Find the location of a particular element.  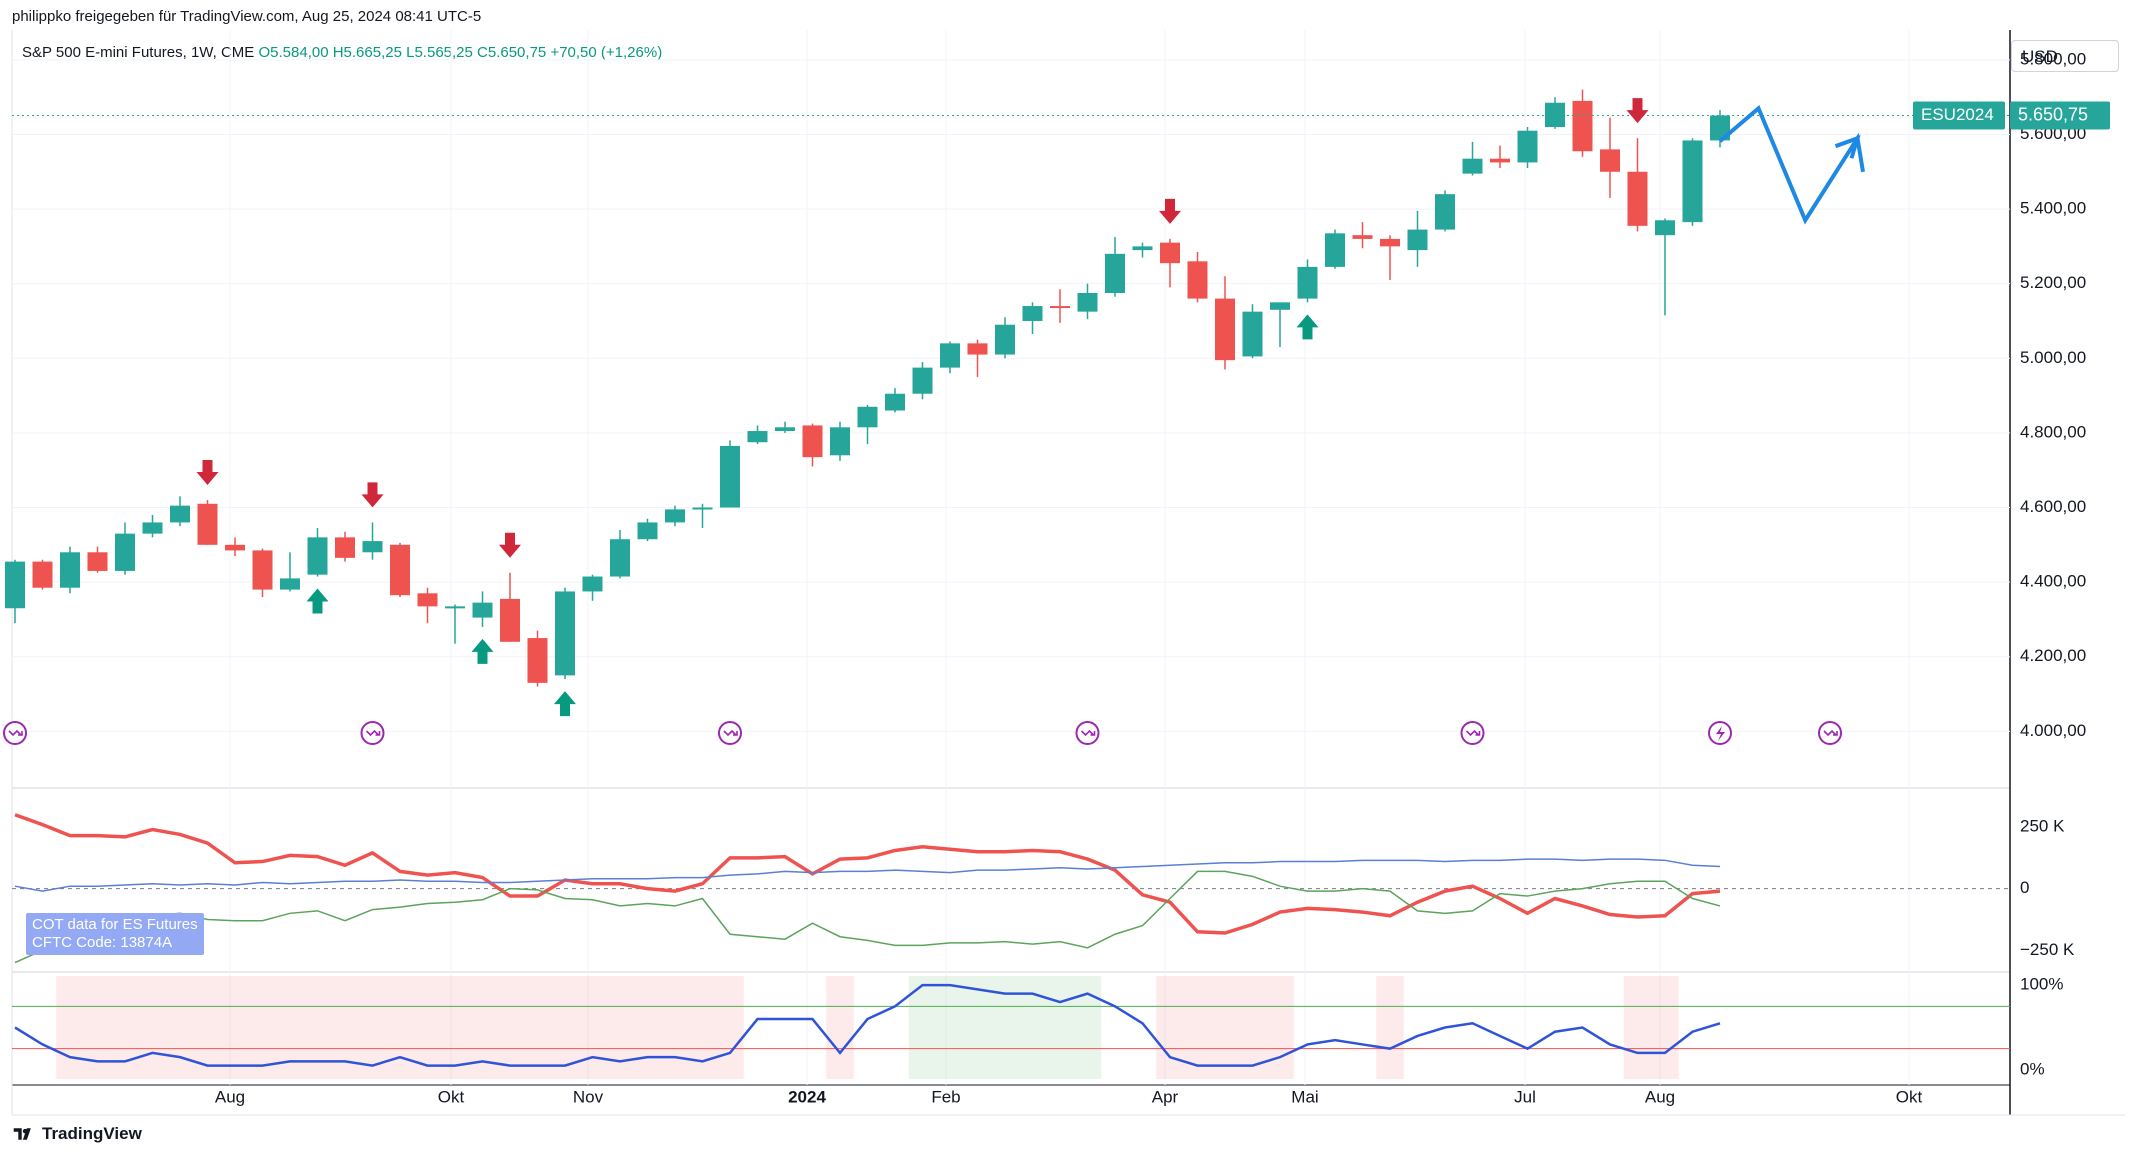

last-price-tag: 5.650,75 is located at coordinates (2053, 114).